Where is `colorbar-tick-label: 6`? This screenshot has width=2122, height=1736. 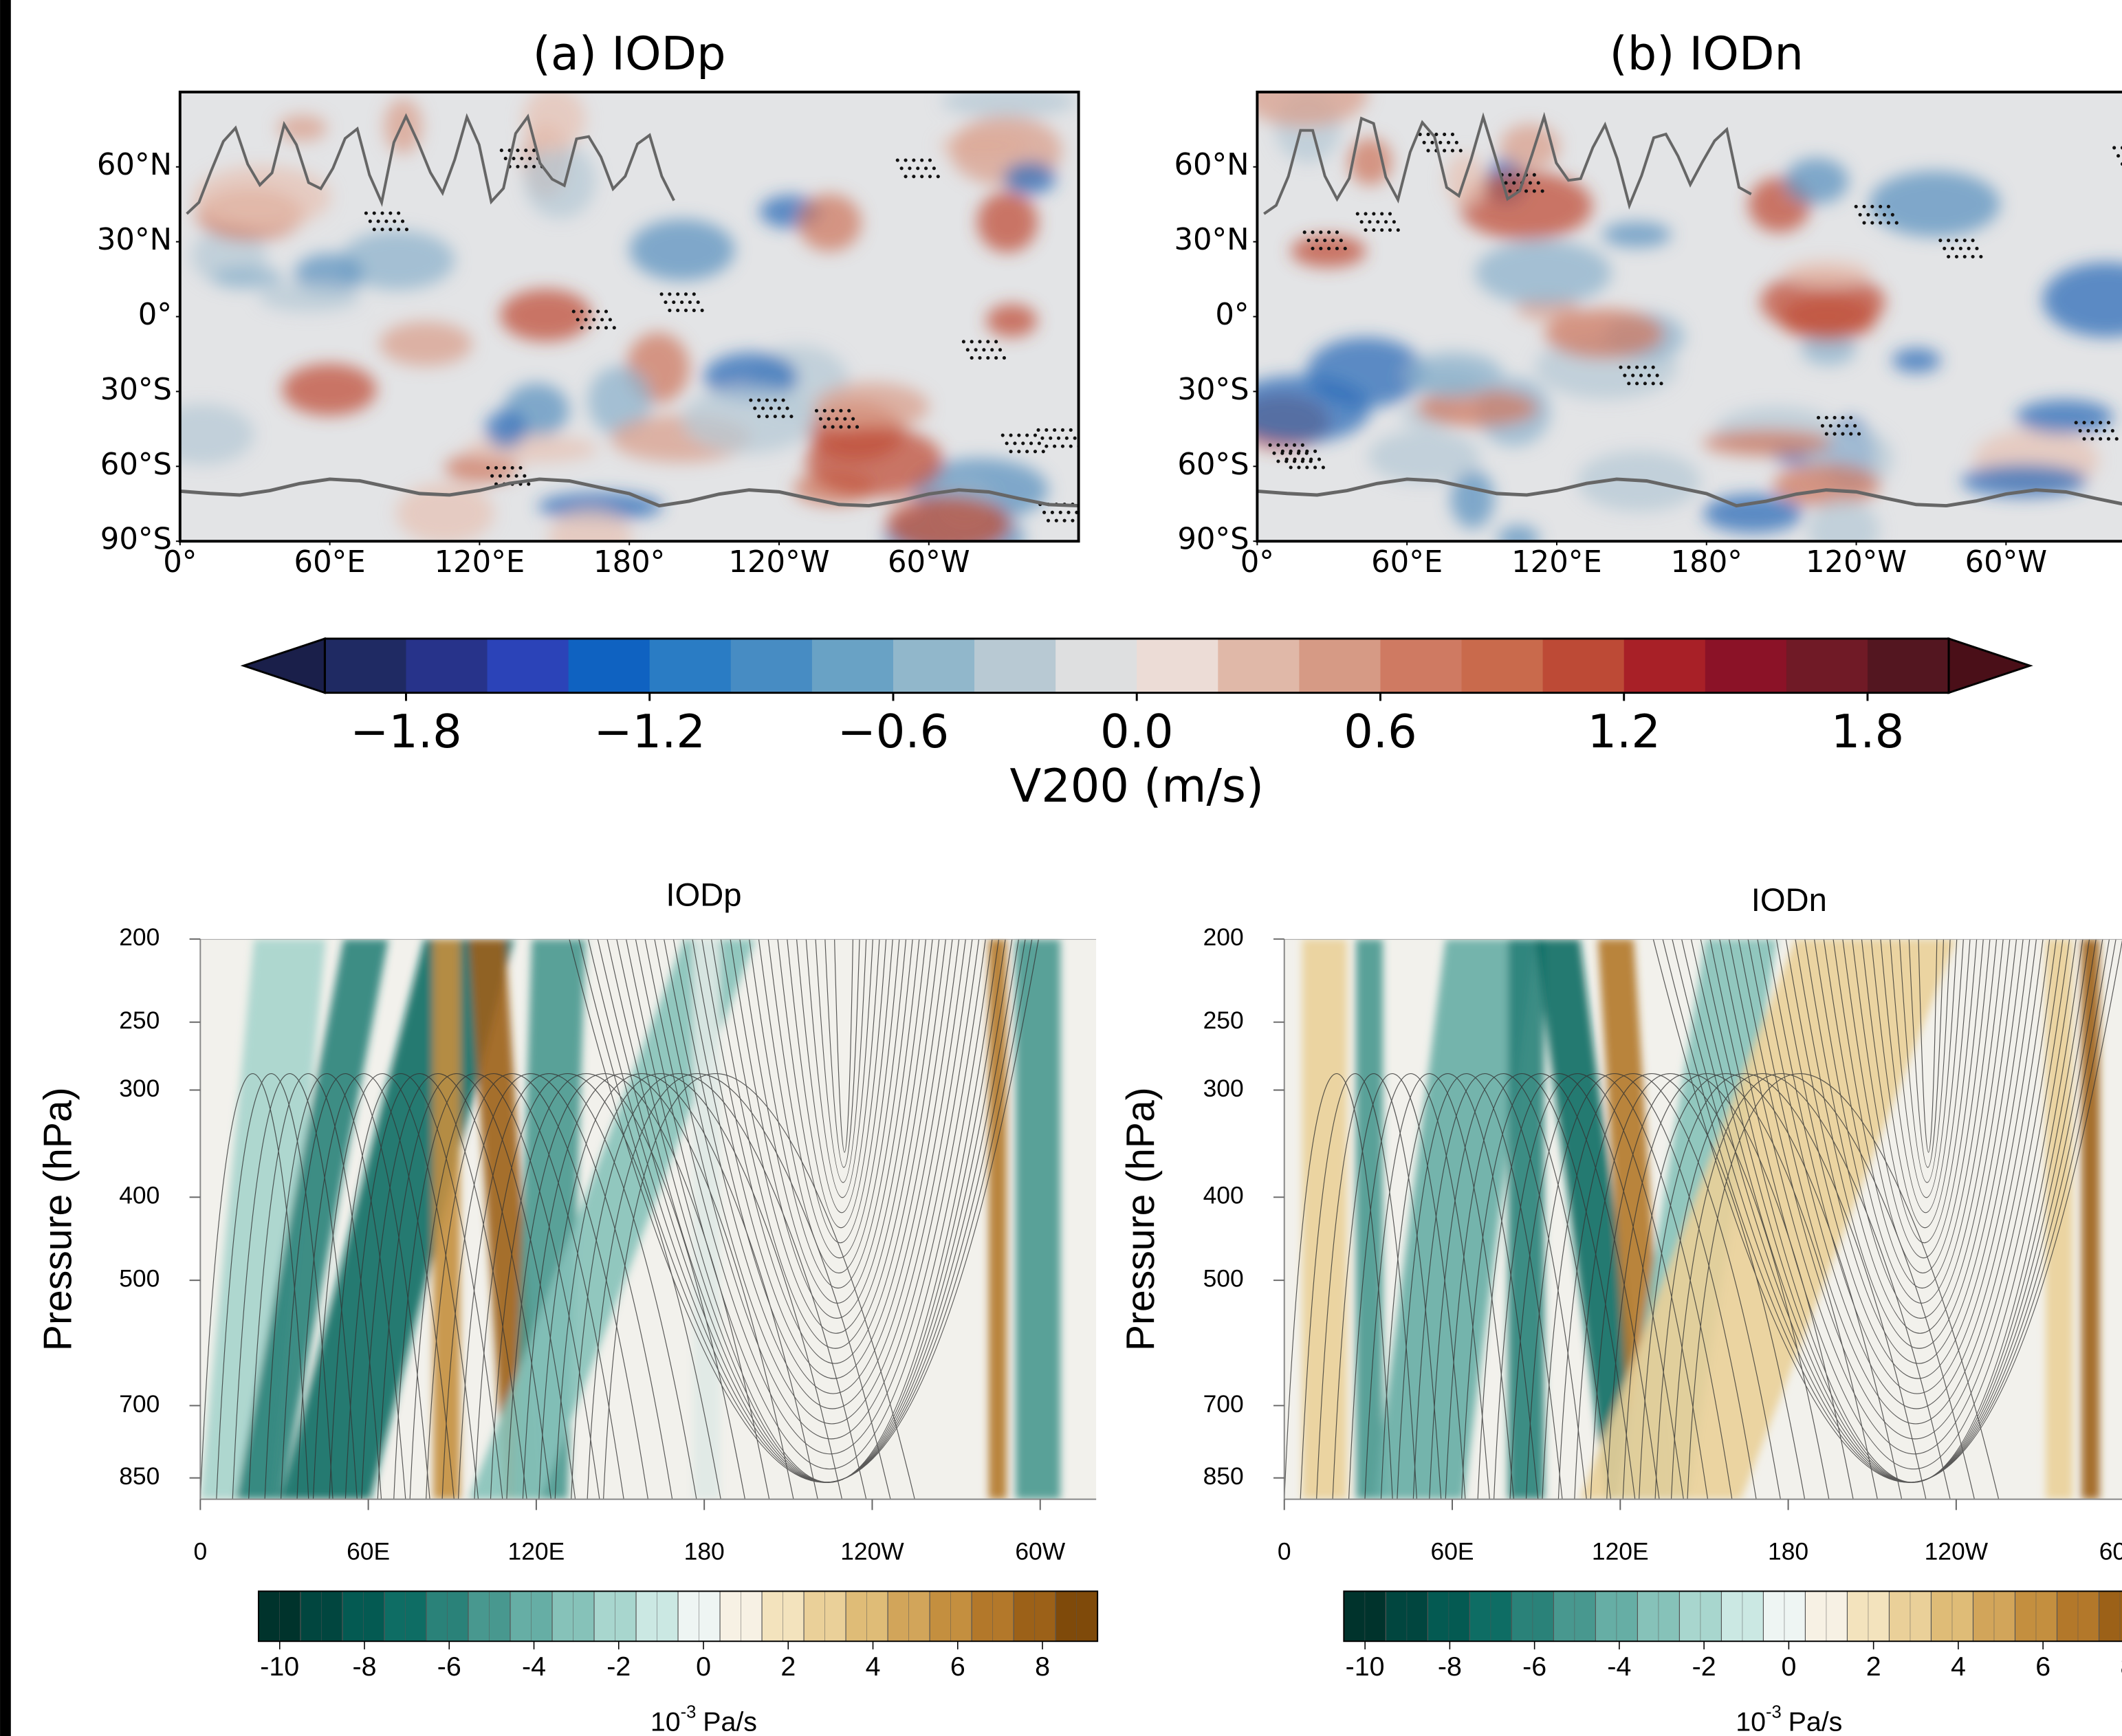
colorbar-tick-label: 6 is located at coordinates (2042, 1666).